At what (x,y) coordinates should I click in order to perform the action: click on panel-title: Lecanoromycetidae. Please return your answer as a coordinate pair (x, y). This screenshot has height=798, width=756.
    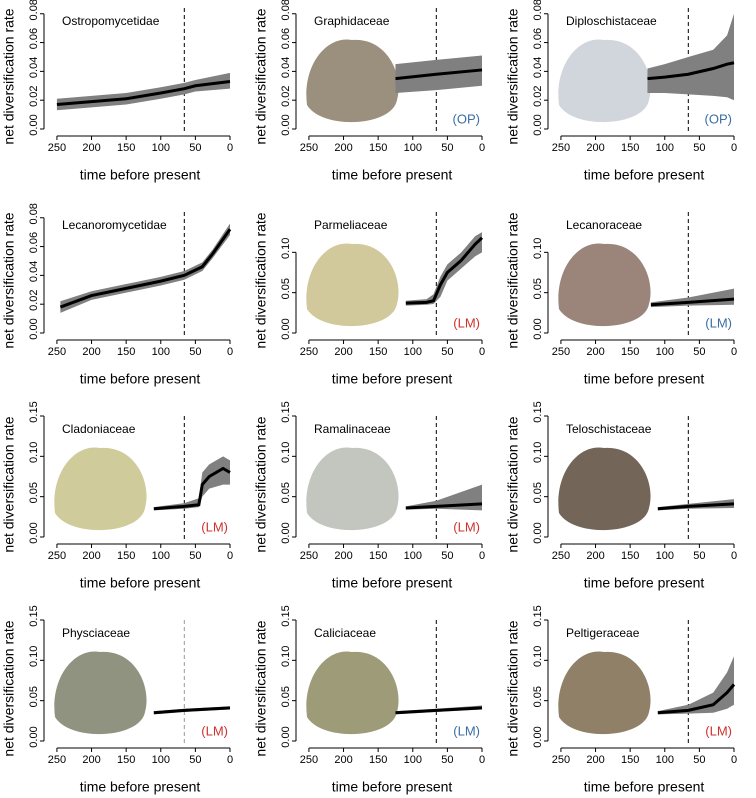
    Looking at the image, I should click on (114, 225).